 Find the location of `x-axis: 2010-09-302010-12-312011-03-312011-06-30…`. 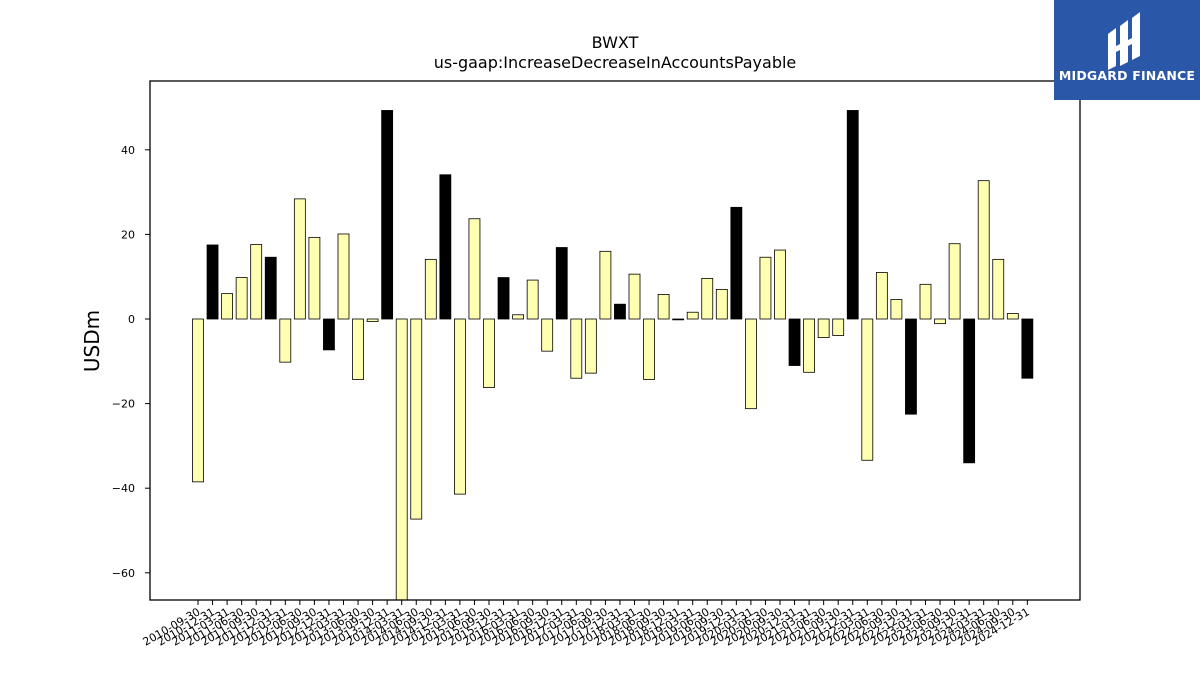

x-axis: 2010-09-302010-12-312011-03-312011-06-30… is located at coordinates (586, 624).